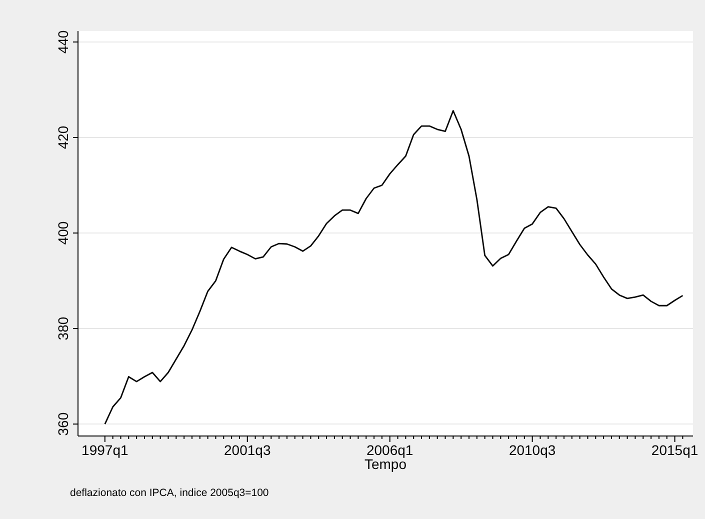 This screenshot has width=705, height=519. I want to click on y-tick-label: 400, so click(63, 233).